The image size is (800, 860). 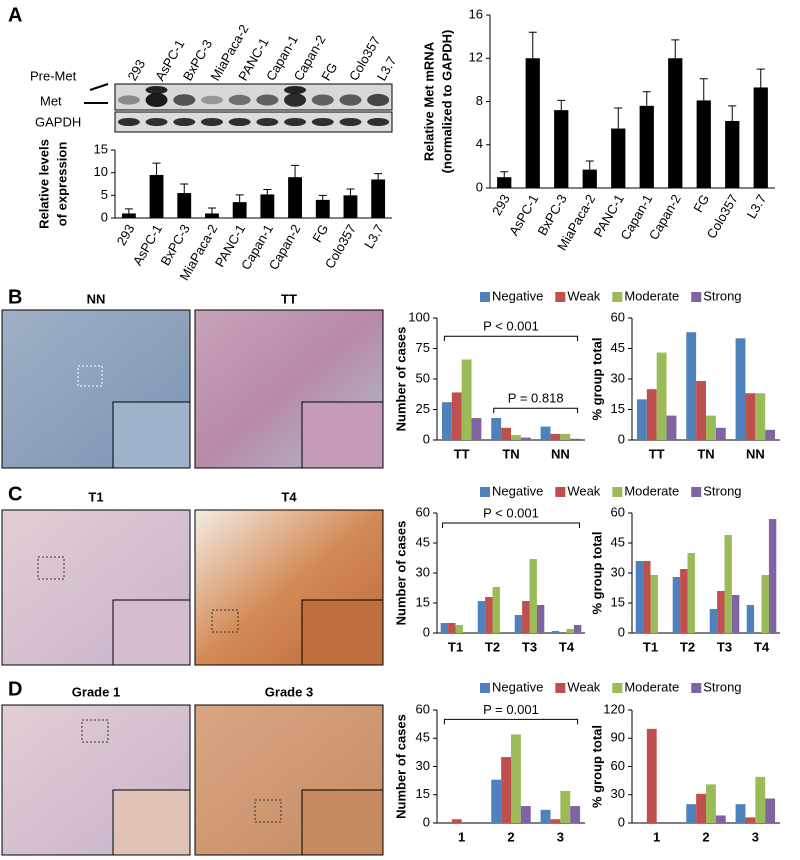 I want to click on y-tick-label: 5, so click(x=104, y=194).